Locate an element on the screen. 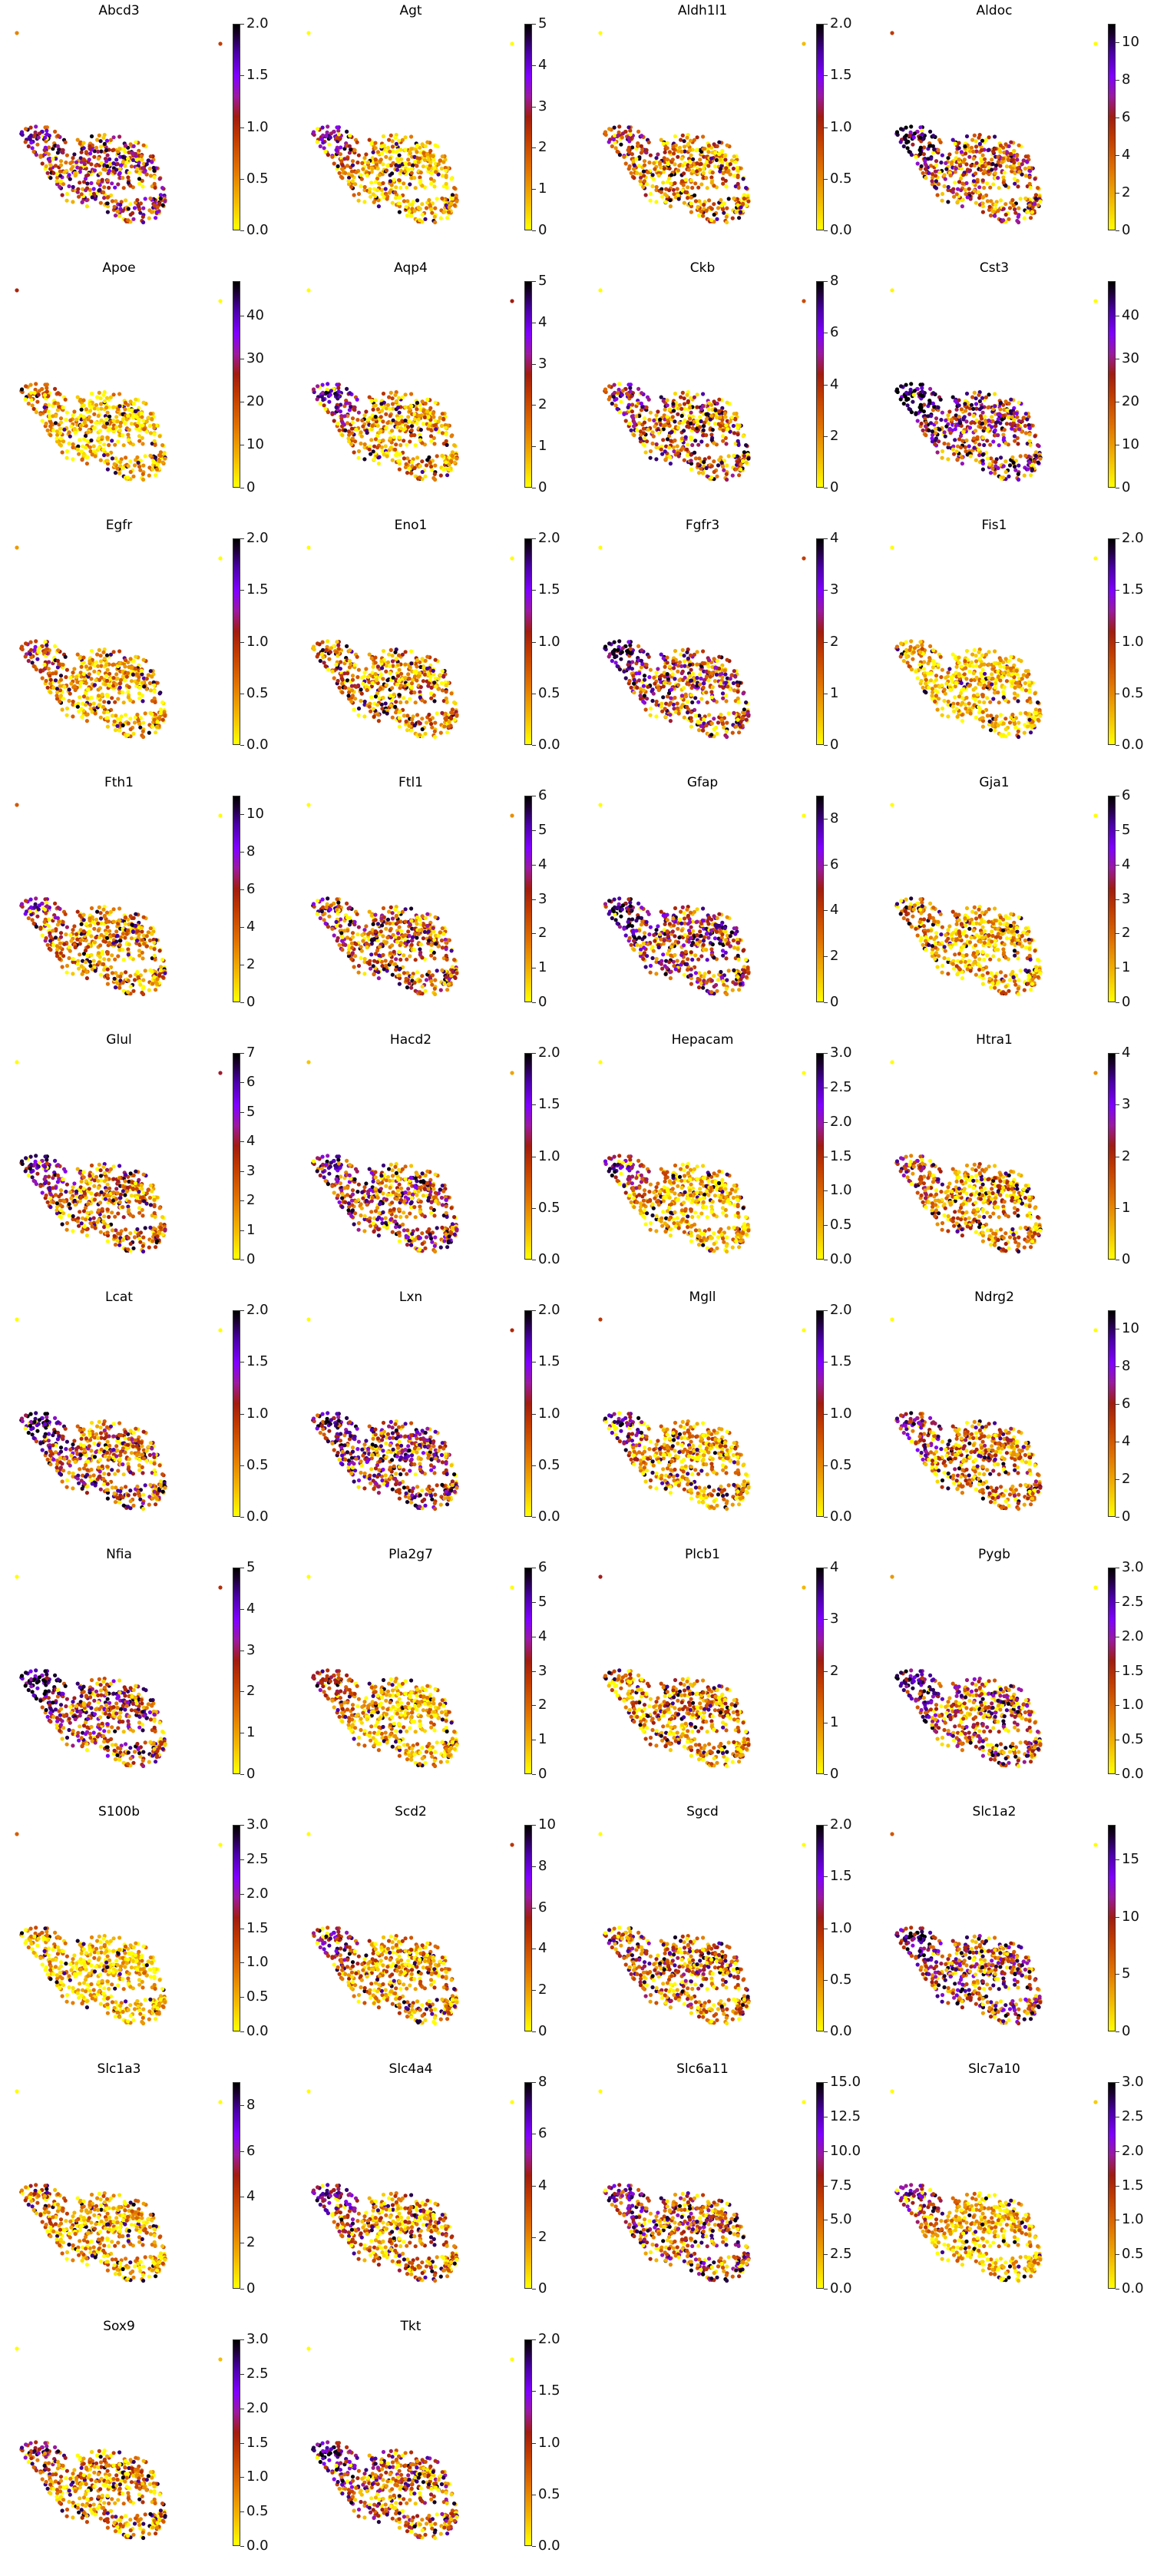  colorbar is located at coordinates (236, 641).